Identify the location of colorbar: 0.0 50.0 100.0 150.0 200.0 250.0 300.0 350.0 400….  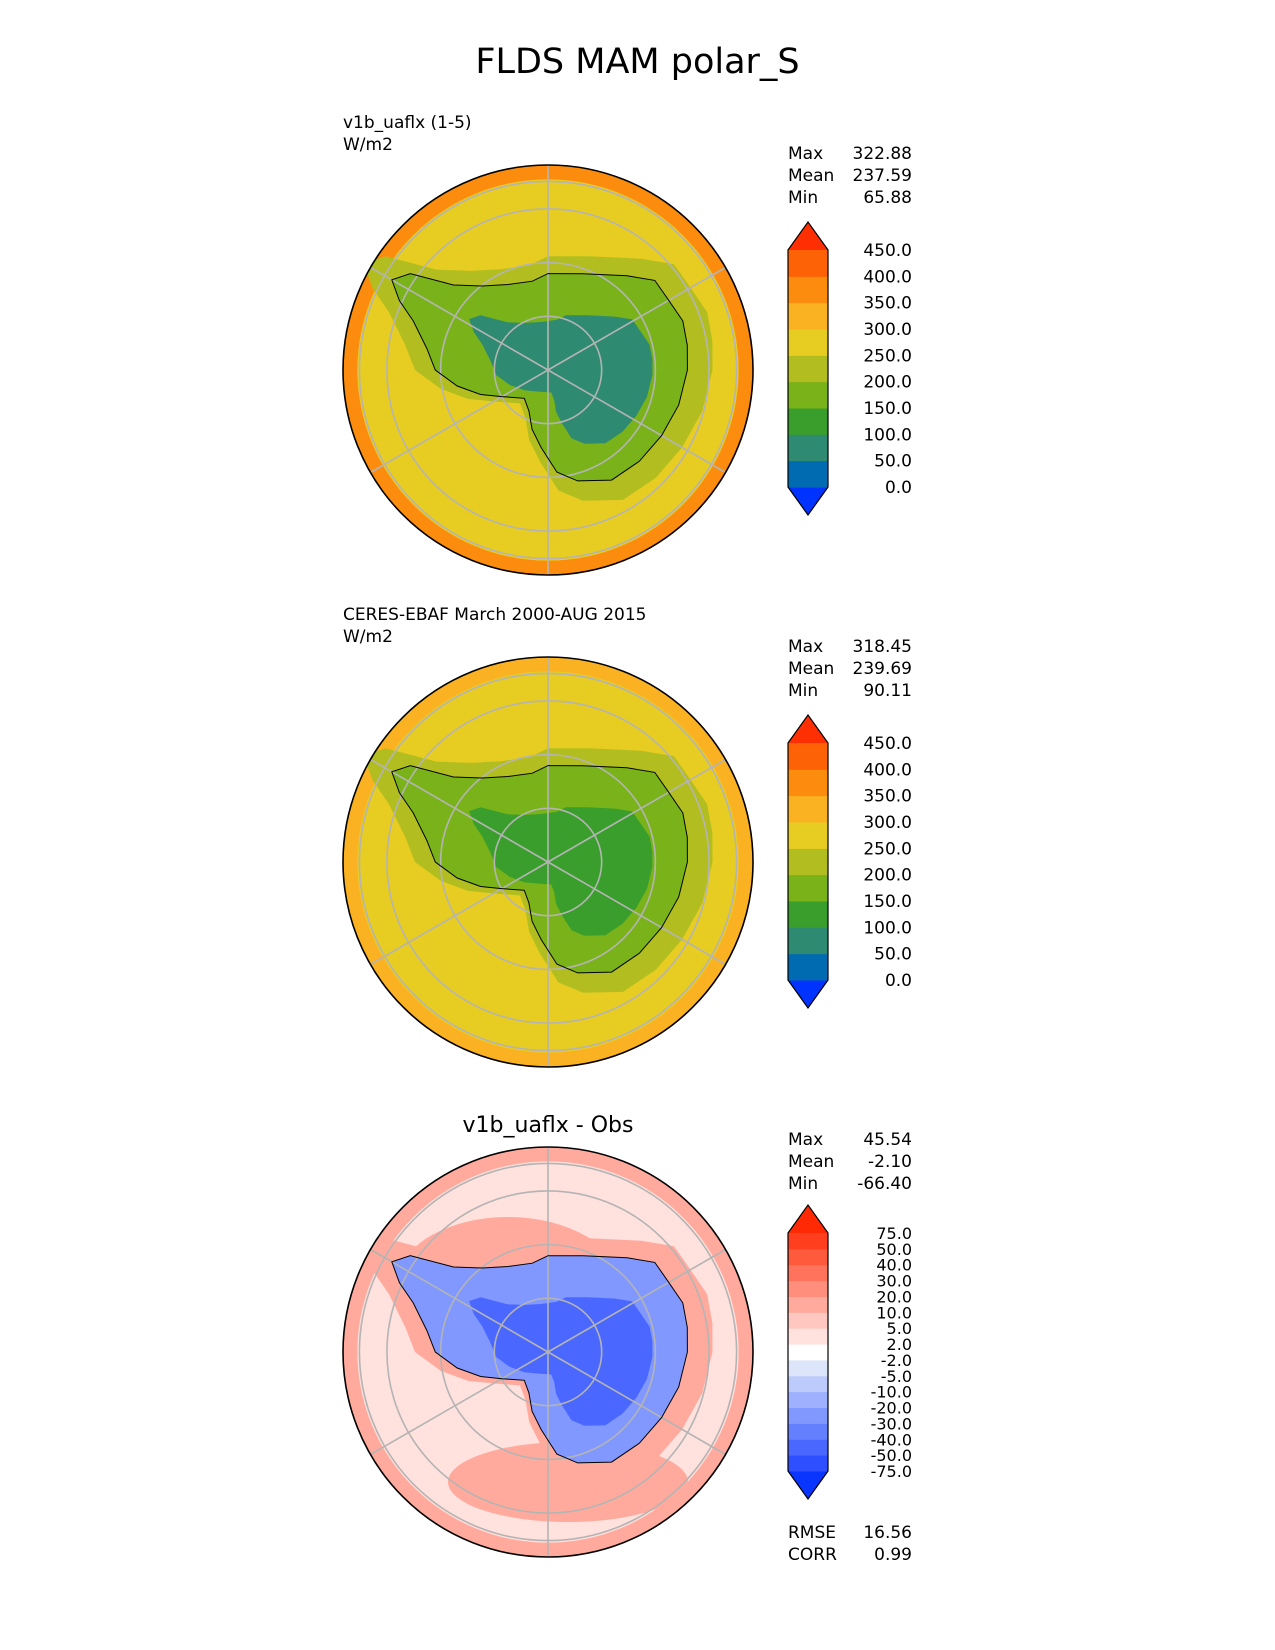
(849, 861).